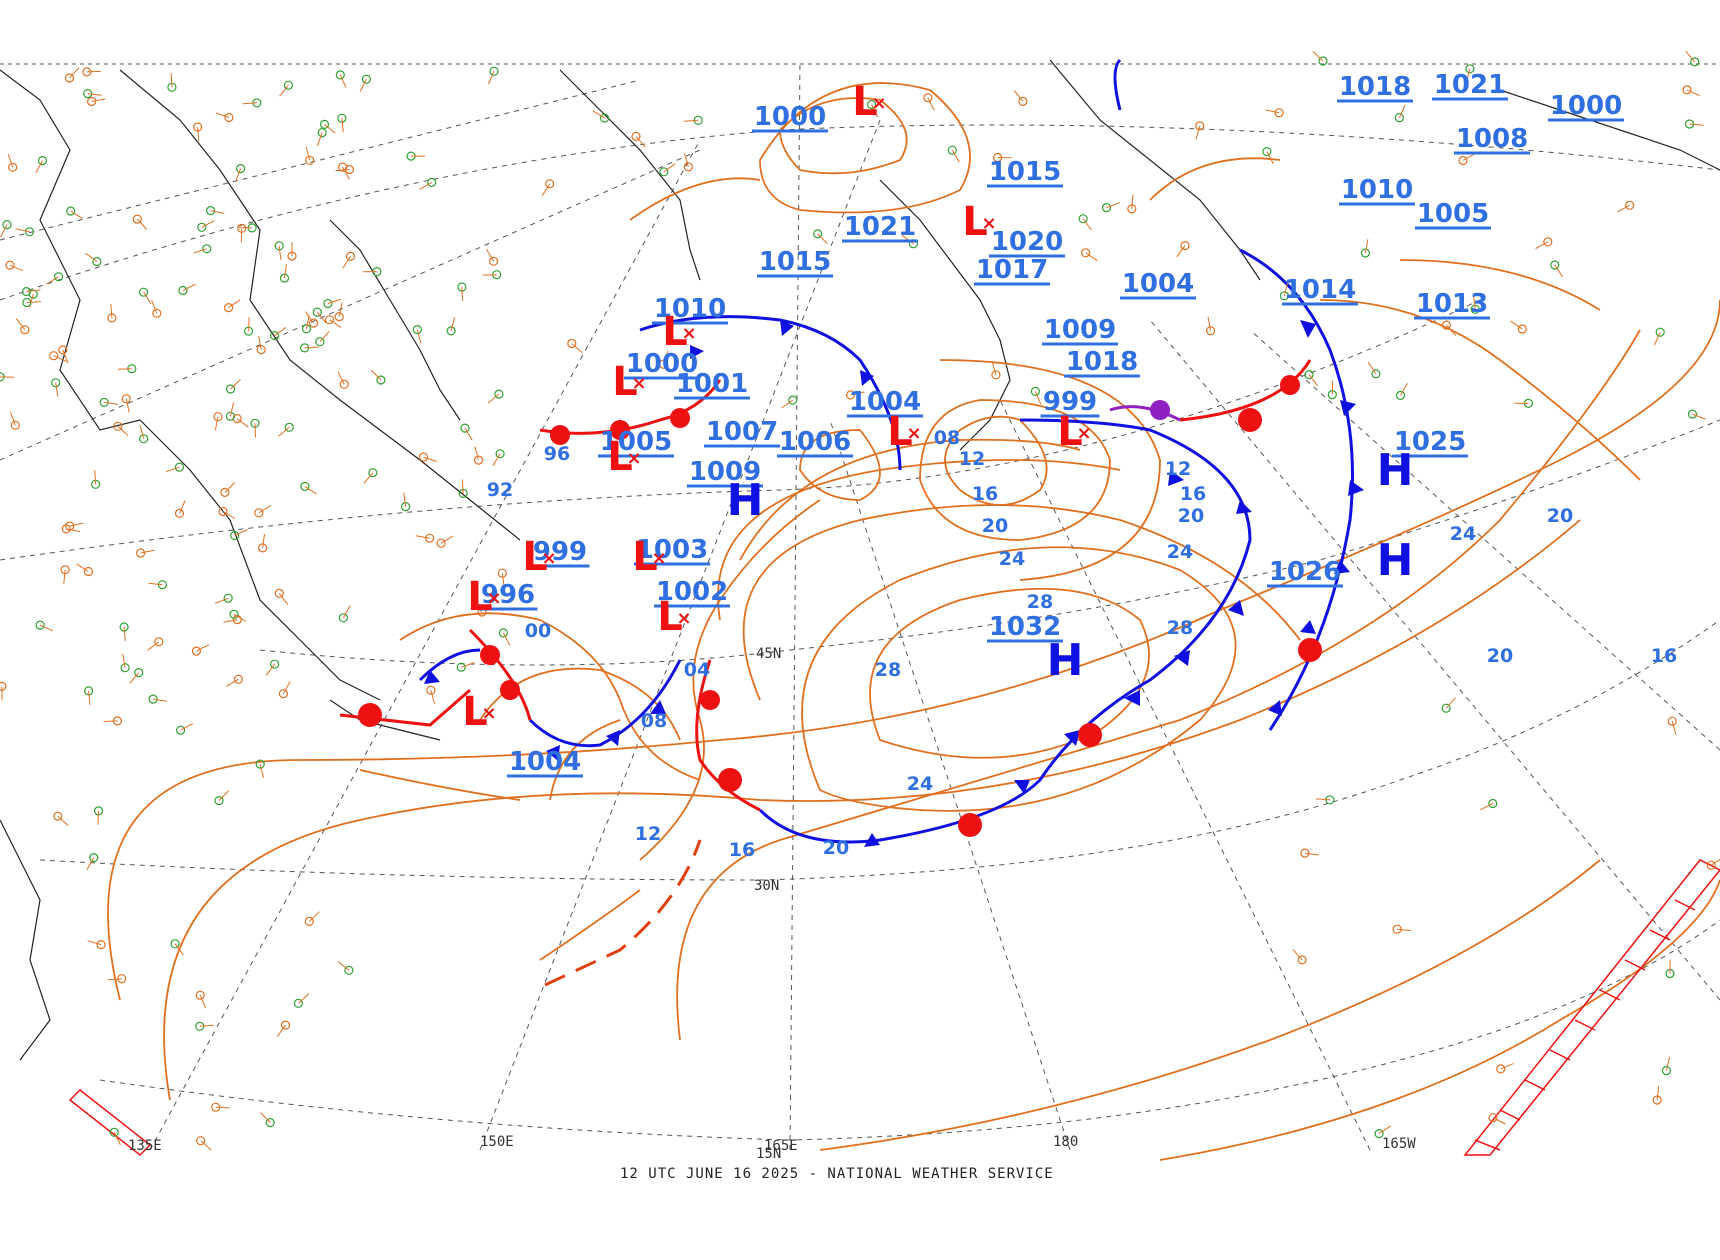  Describe the element at coordinates (1145, 413) in the screenshot. I see `occluded-front` at that location.